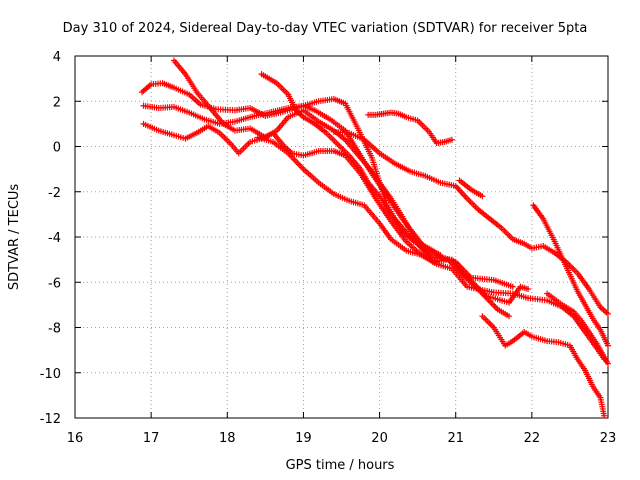  What do you see at coordinates (379, 438) in the screenshot?
I see `x-tick-label: 20` at bounding box center [379, 438].